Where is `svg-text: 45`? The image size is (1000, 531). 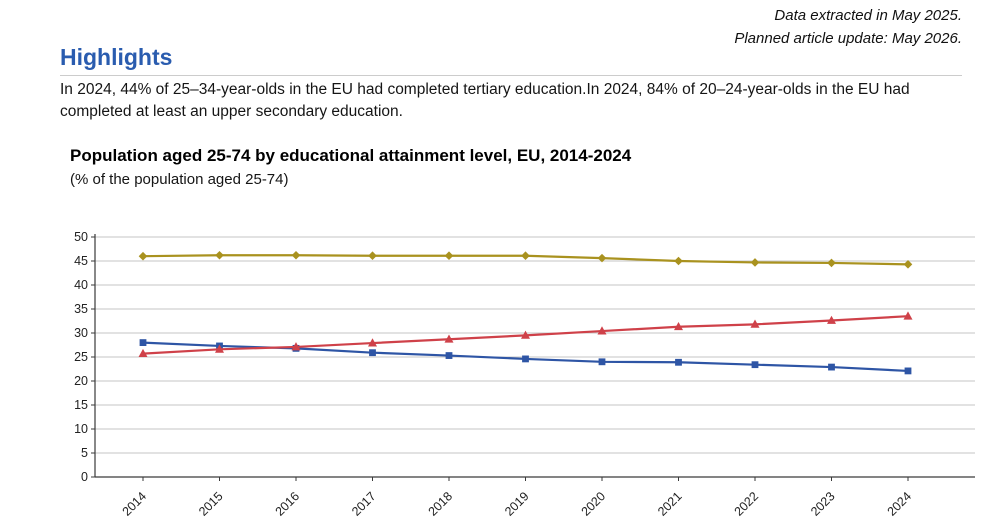
svg-text: 45 is located at coordinates (81, 261).